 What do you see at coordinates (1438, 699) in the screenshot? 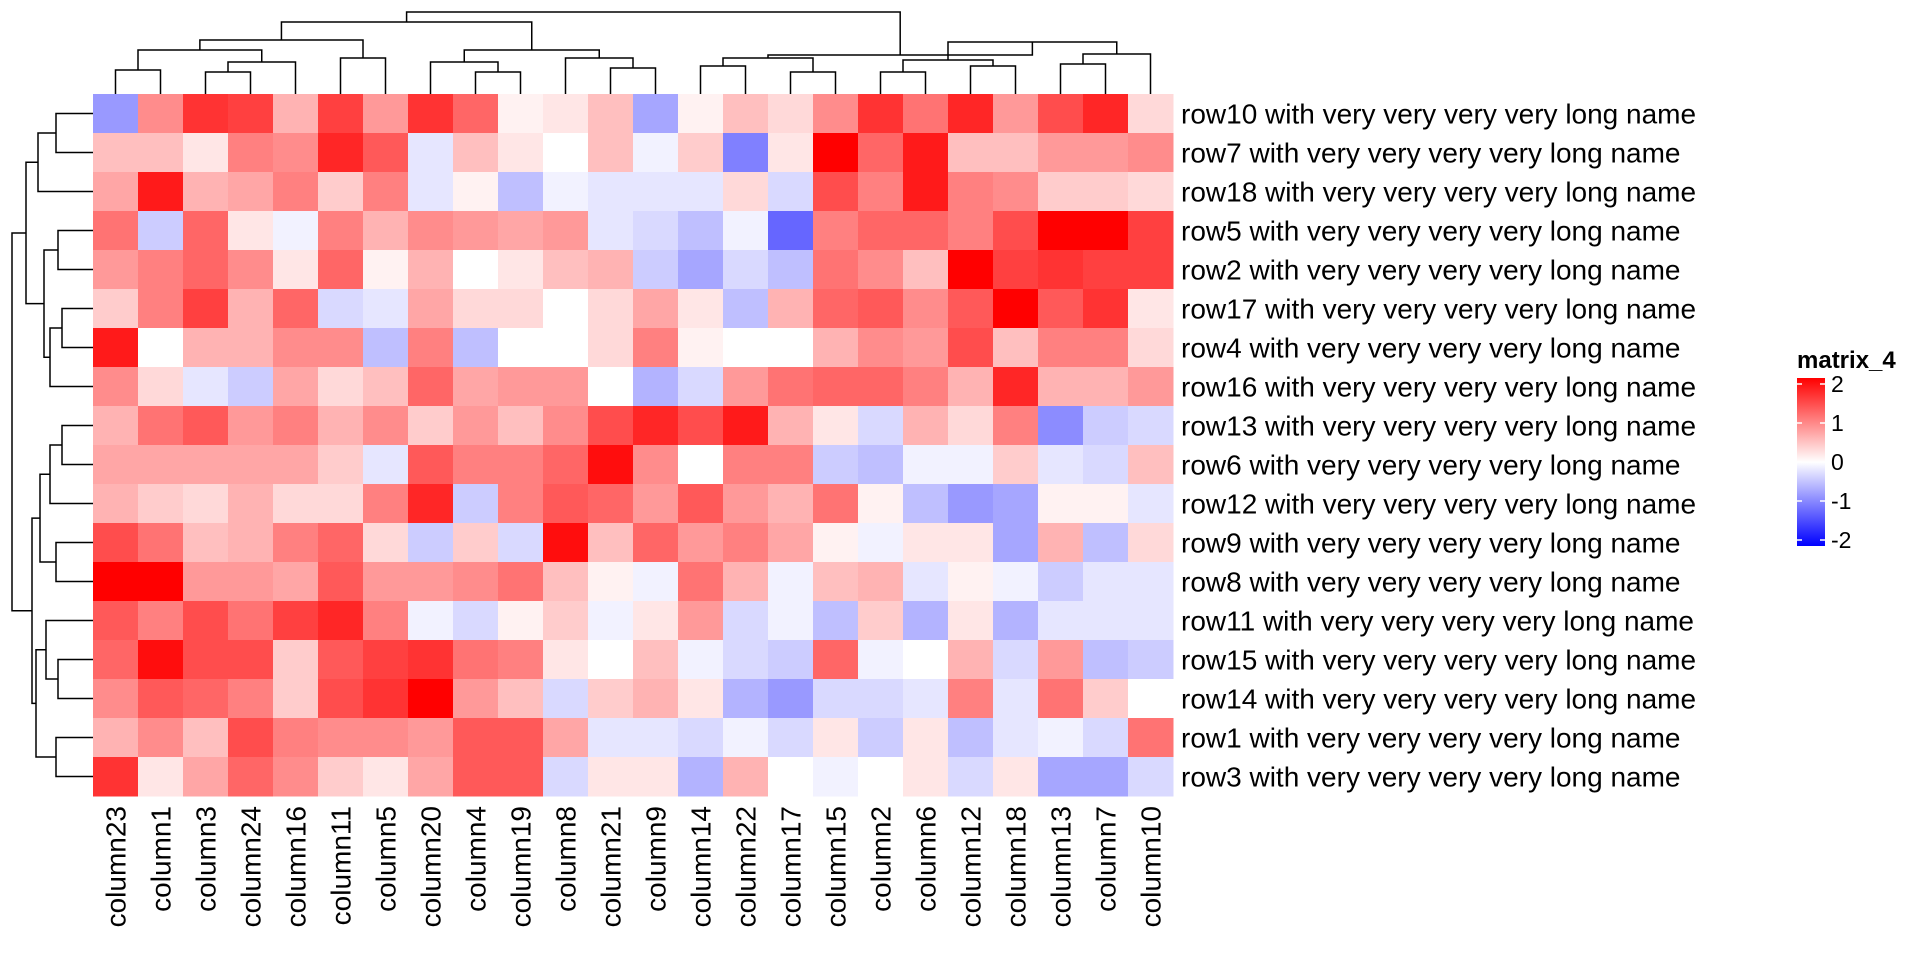
I see `row-label: row14 with very very very very long name` at bounding box center [1438, 699].